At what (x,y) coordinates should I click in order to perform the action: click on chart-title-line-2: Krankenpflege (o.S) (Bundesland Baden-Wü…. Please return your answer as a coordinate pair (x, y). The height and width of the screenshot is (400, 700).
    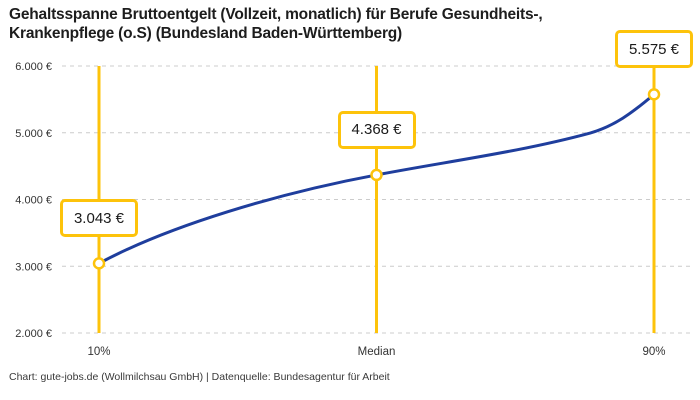
    Looking at the image, I should click on (206, 33).